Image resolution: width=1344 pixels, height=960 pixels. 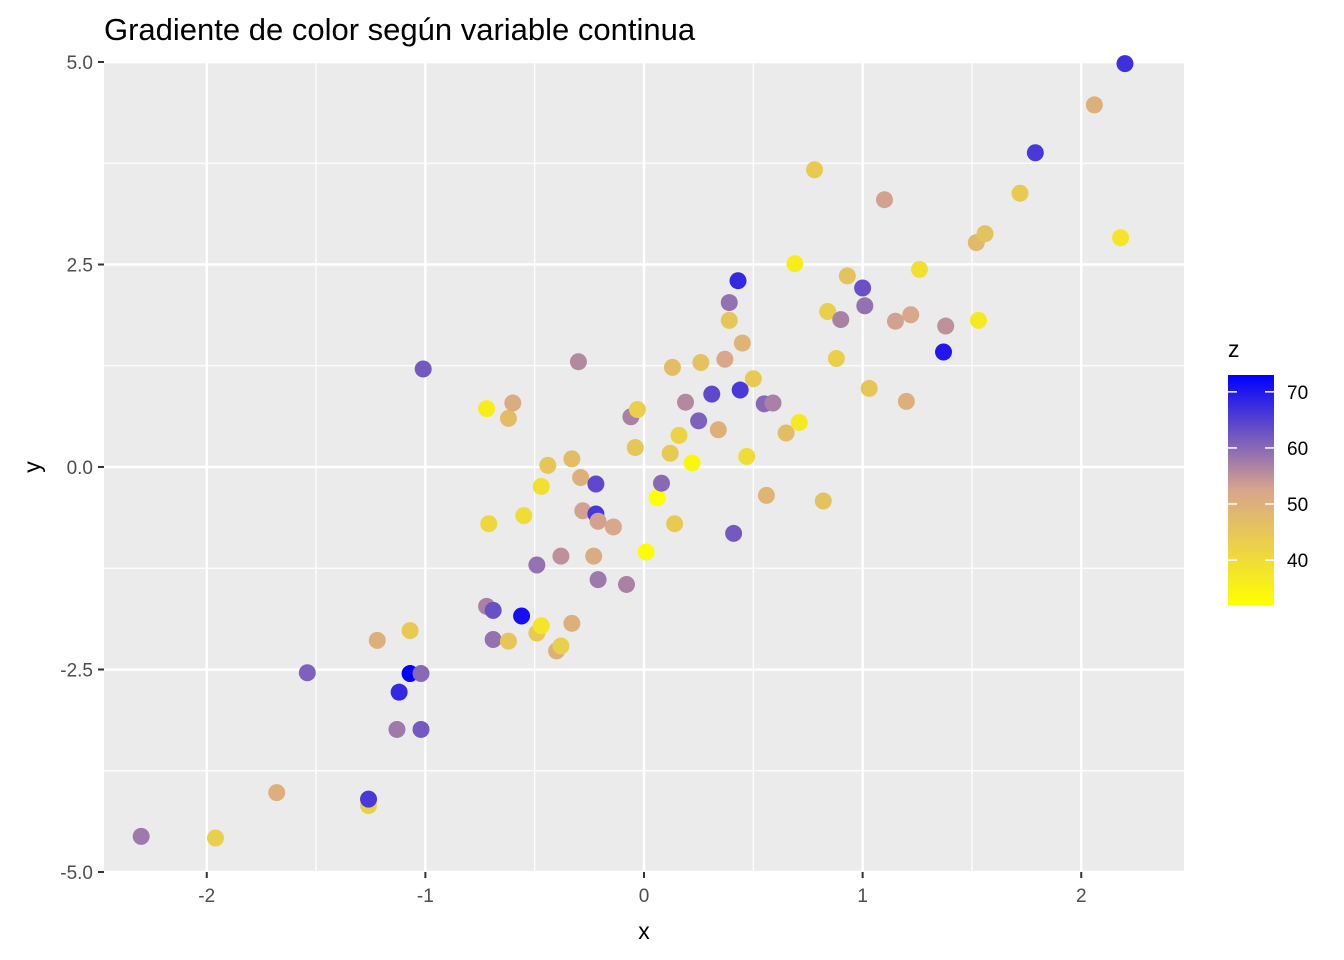 I want to click on x-tick-label: -2, so click(x=206, y=896).